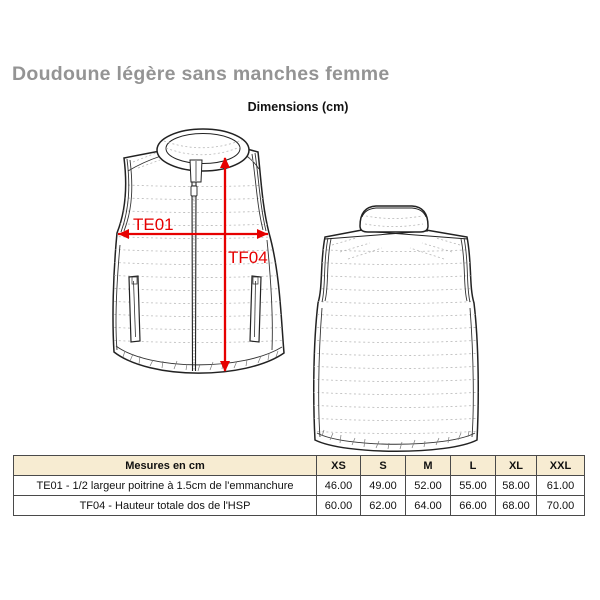 The width and height of the screenshot is (600, 600). What do you see at coordinates (428, 485) in the screenshot?
I see `value-cell: 52.00` at bounding box center [428, 485].